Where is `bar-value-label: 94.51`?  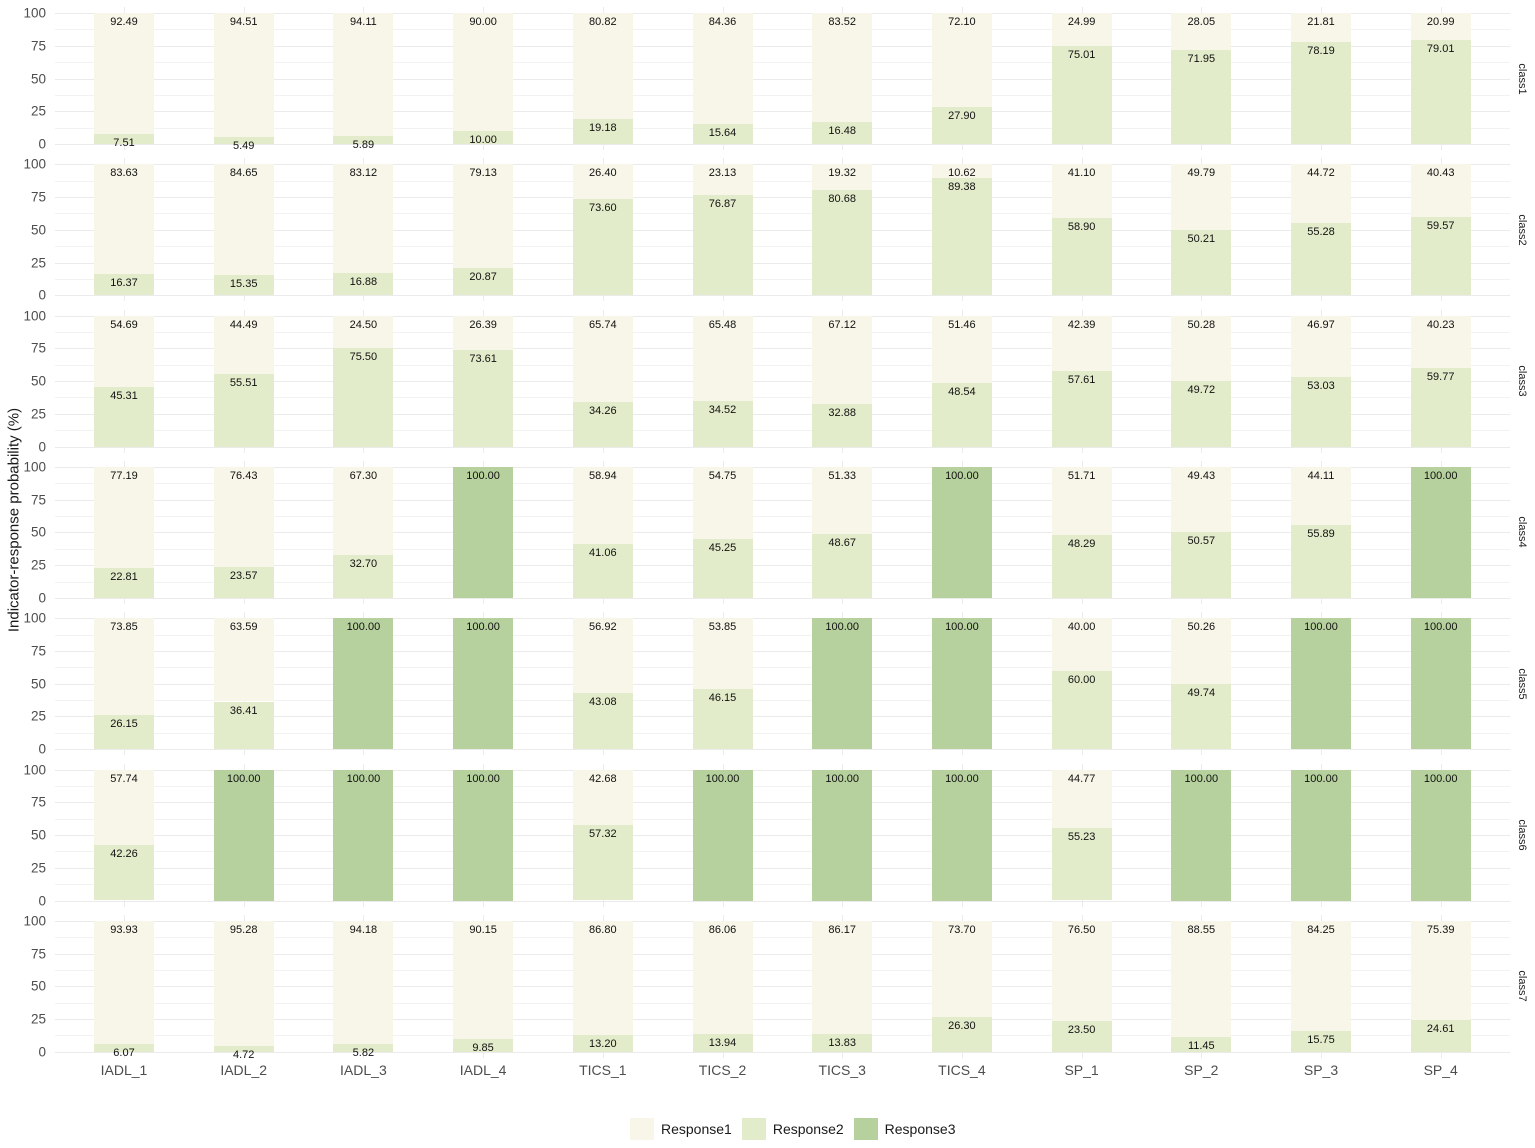 bar-value-label: 94.51 is located at coordinates (243, 22).